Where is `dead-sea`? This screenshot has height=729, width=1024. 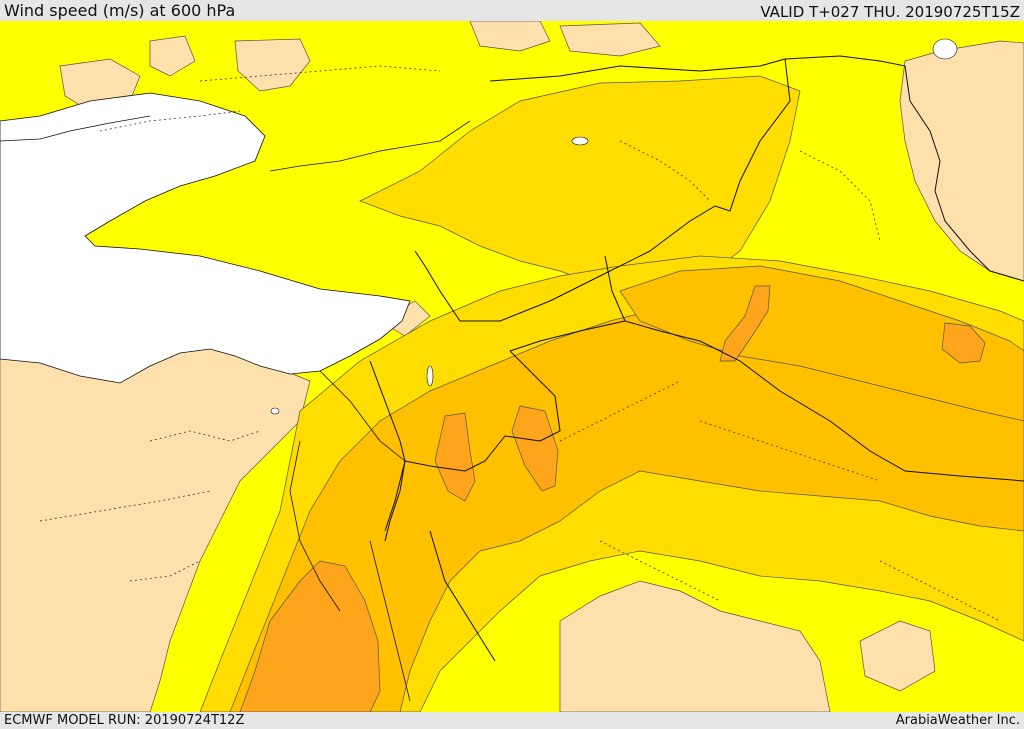 dead-sea is located at coordinates (430, 376).